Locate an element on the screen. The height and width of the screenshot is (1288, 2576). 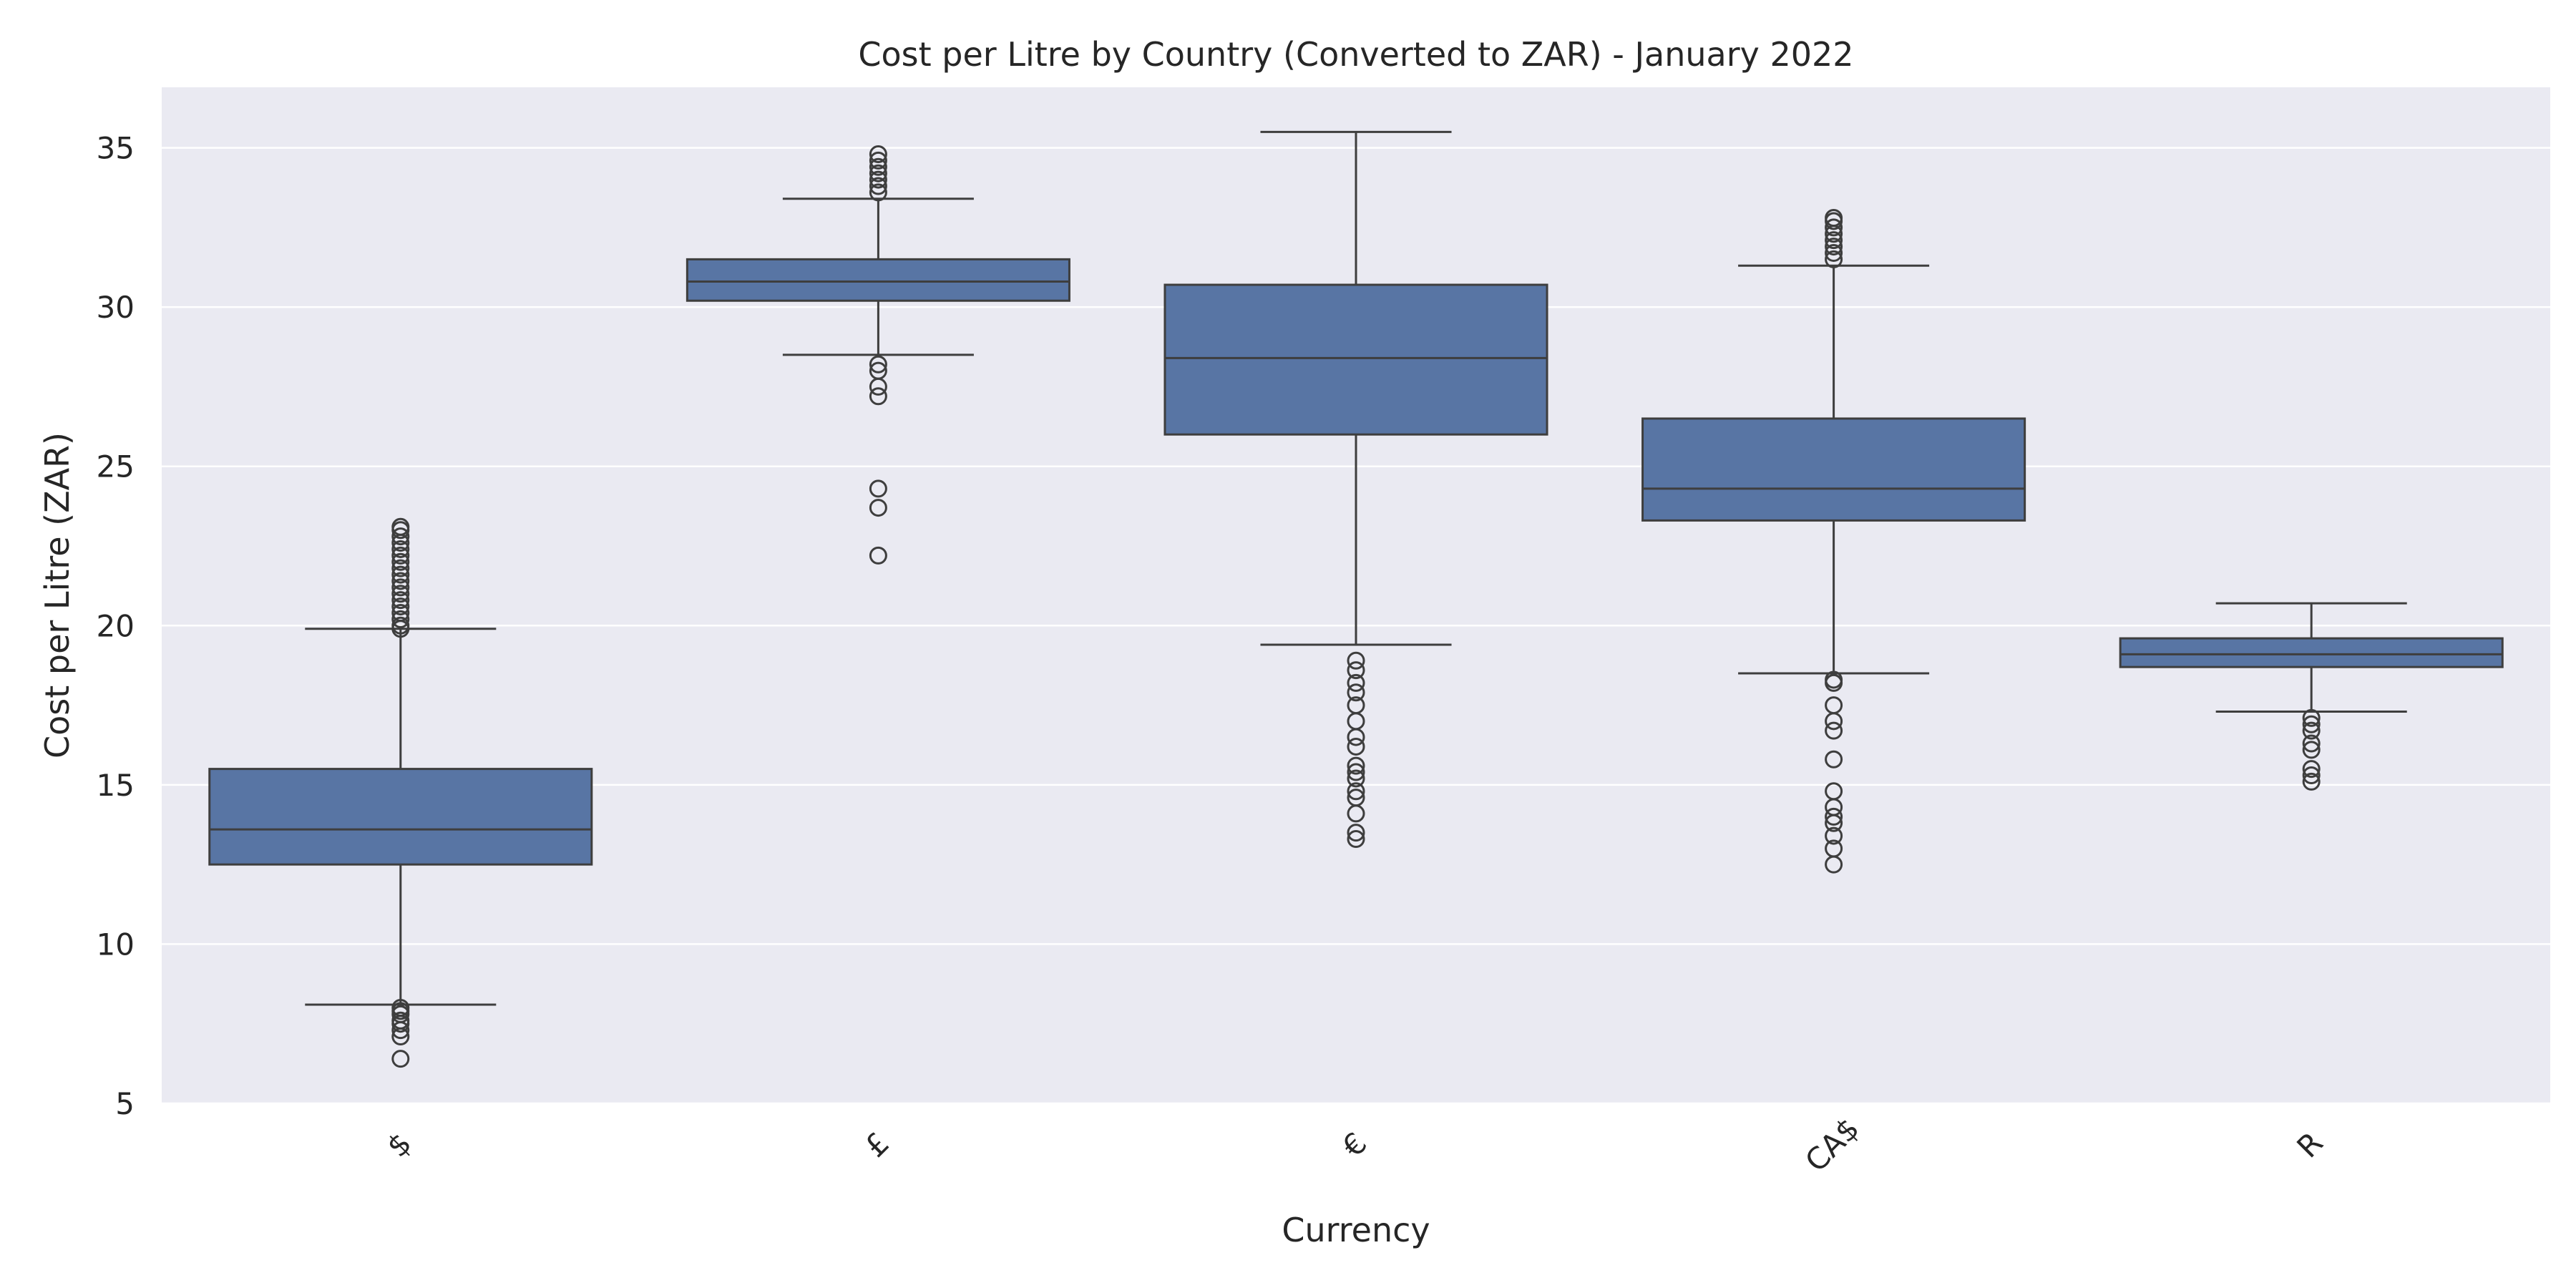
y-axis-label: Cost per Litre (ZAR) is located at coordinates (57, 595).